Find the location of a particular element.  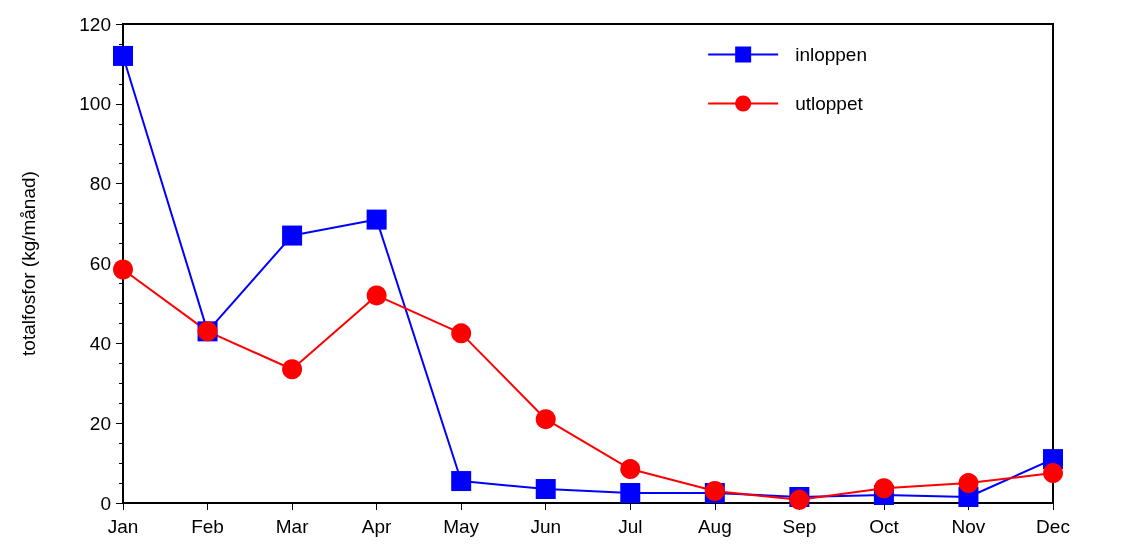

y-axis-title: totalfosfor (kg/månad) is located at coordinates (28, 263).